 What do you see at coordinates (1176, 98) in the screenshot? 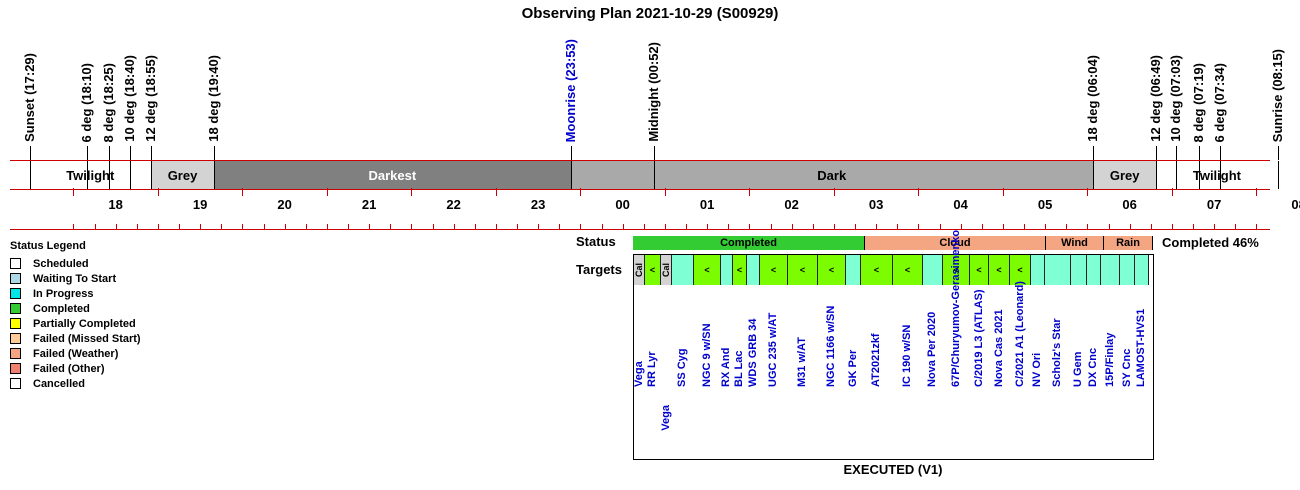
I see `event-label: 10 deg (07:03)` at bounding box center [1176, 98].